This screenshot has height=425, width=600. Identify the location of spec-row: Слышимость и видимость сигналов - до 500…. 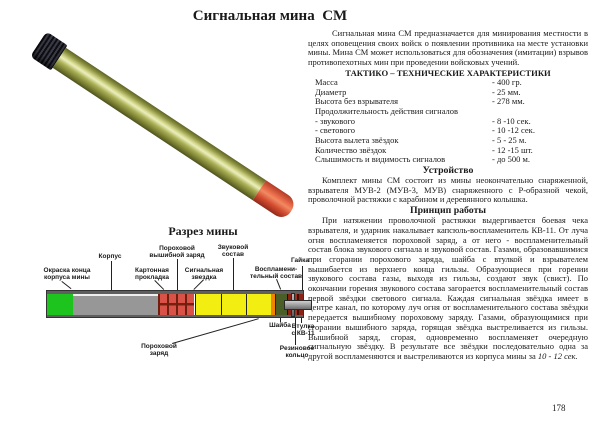
(448, 160).